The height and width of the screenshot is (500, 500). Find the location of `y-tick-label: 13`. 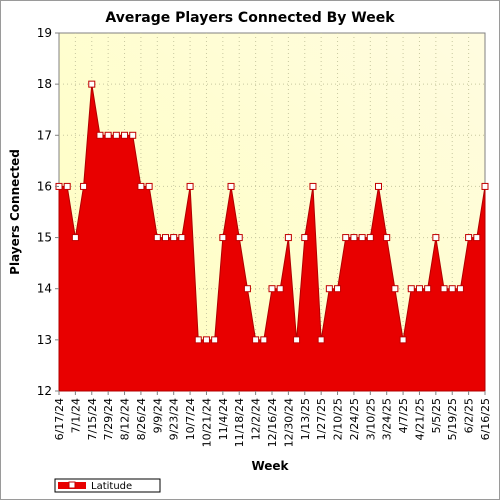

y-tick-label: 13 is located at coordinates (44, 340).